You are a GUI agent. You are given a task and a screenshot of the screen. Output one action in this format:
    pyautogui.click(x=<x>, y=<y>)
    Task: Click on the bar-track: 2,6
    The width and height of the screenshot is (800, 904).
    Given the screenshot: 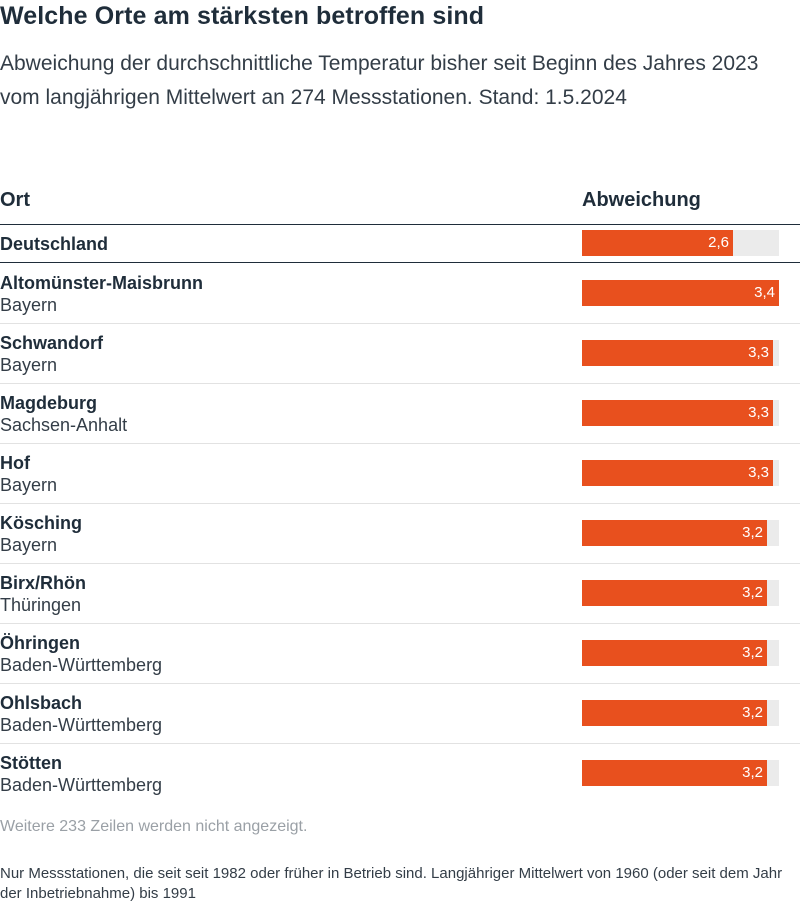 What is the action you would take?
    pyautogui.click(x=680, y=243)
    